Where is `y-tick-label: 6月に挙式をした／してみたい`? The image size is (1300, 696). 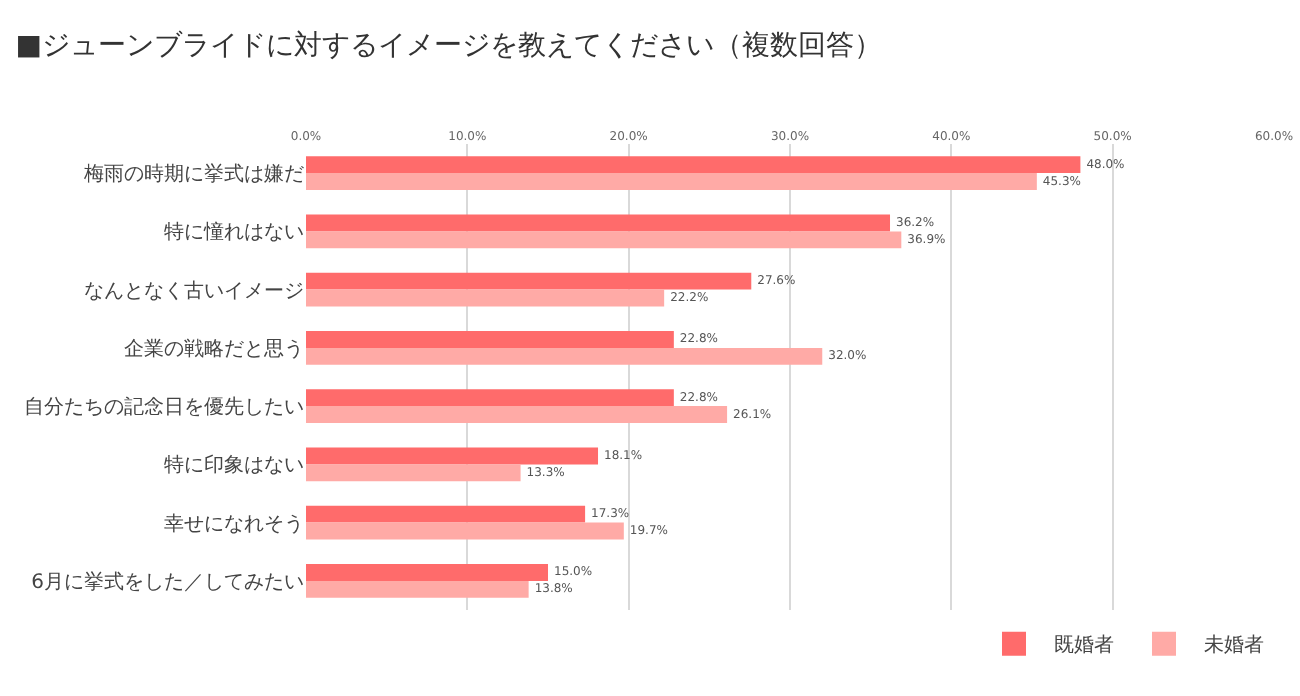
y-tick-label: 6月に挙式をした／してみたい is located at coordinates (167, 581).